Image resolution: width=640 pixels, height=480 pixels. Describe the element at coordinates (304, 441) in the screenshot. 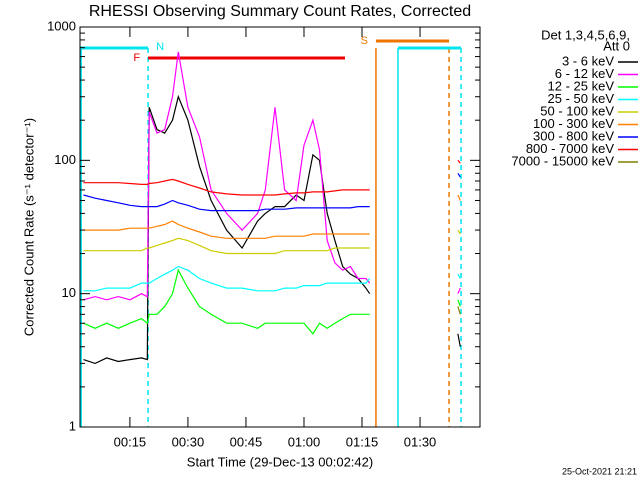

I see `x-tick-label: 01:00` at that location.